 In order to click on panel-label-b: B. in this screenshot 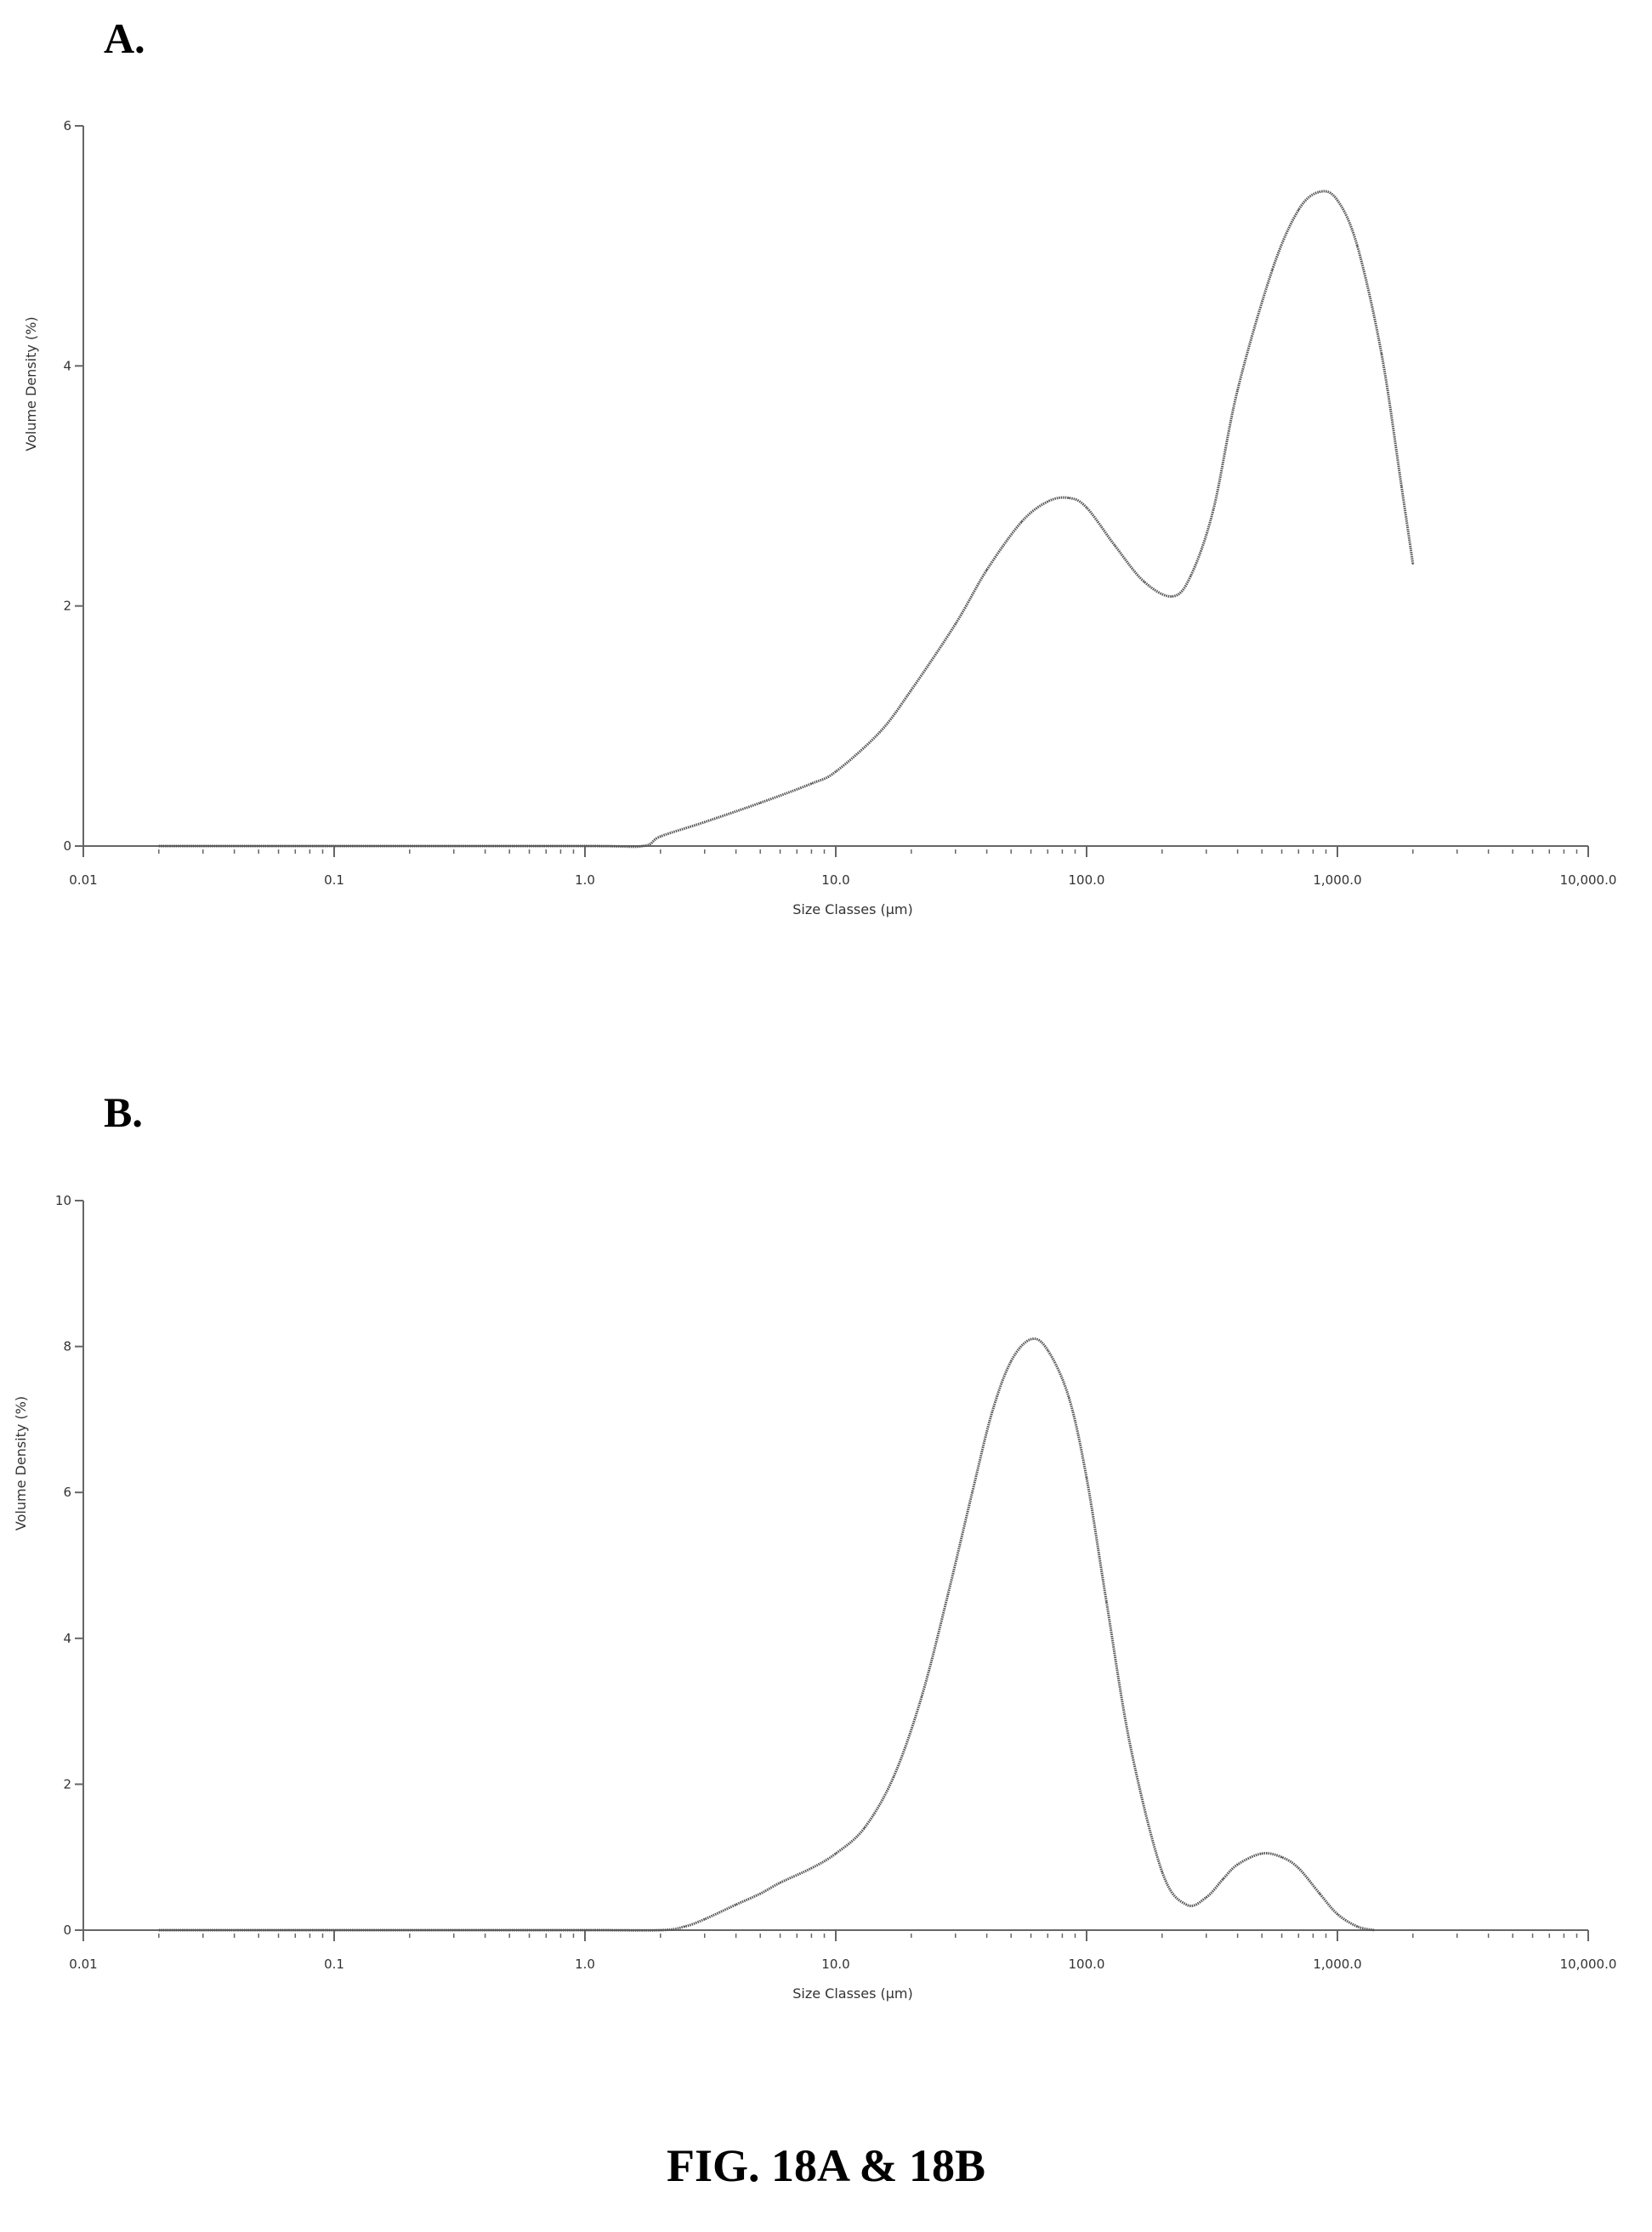, I will do `click(123, 1112)`.